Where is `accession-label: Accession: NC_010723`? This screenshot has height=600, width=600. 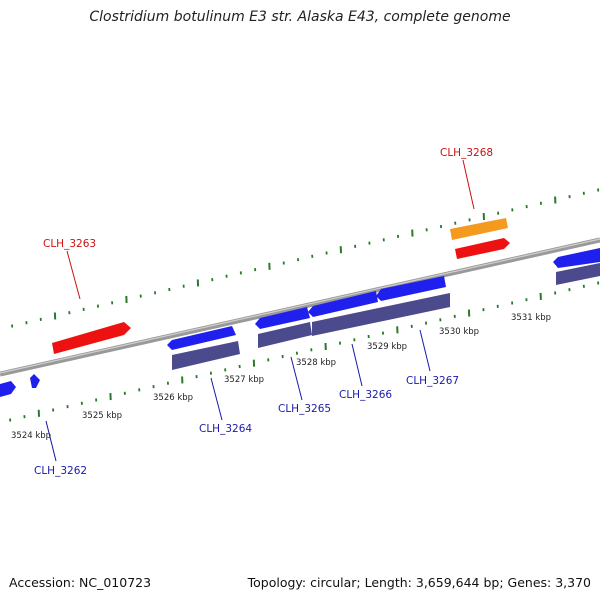
accession-label: Accession: NC_010723 is located at coordinates (80, 582).